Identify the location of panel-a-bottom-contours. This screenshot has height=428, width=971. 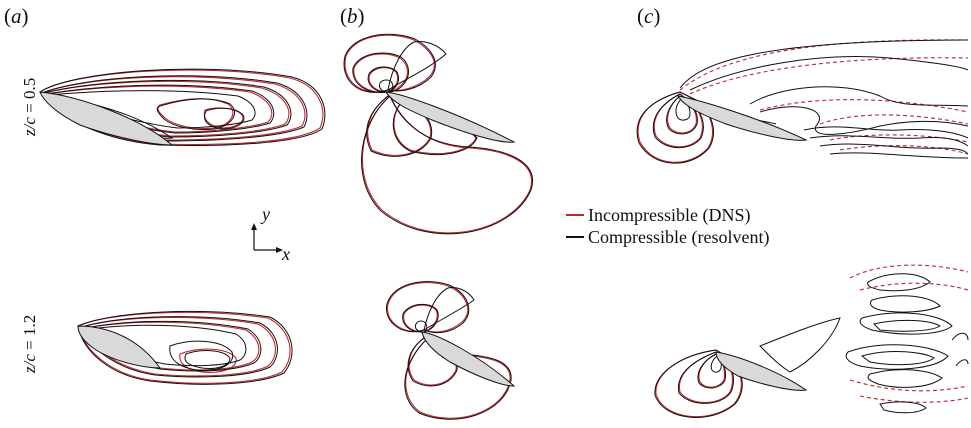
(185, 348).